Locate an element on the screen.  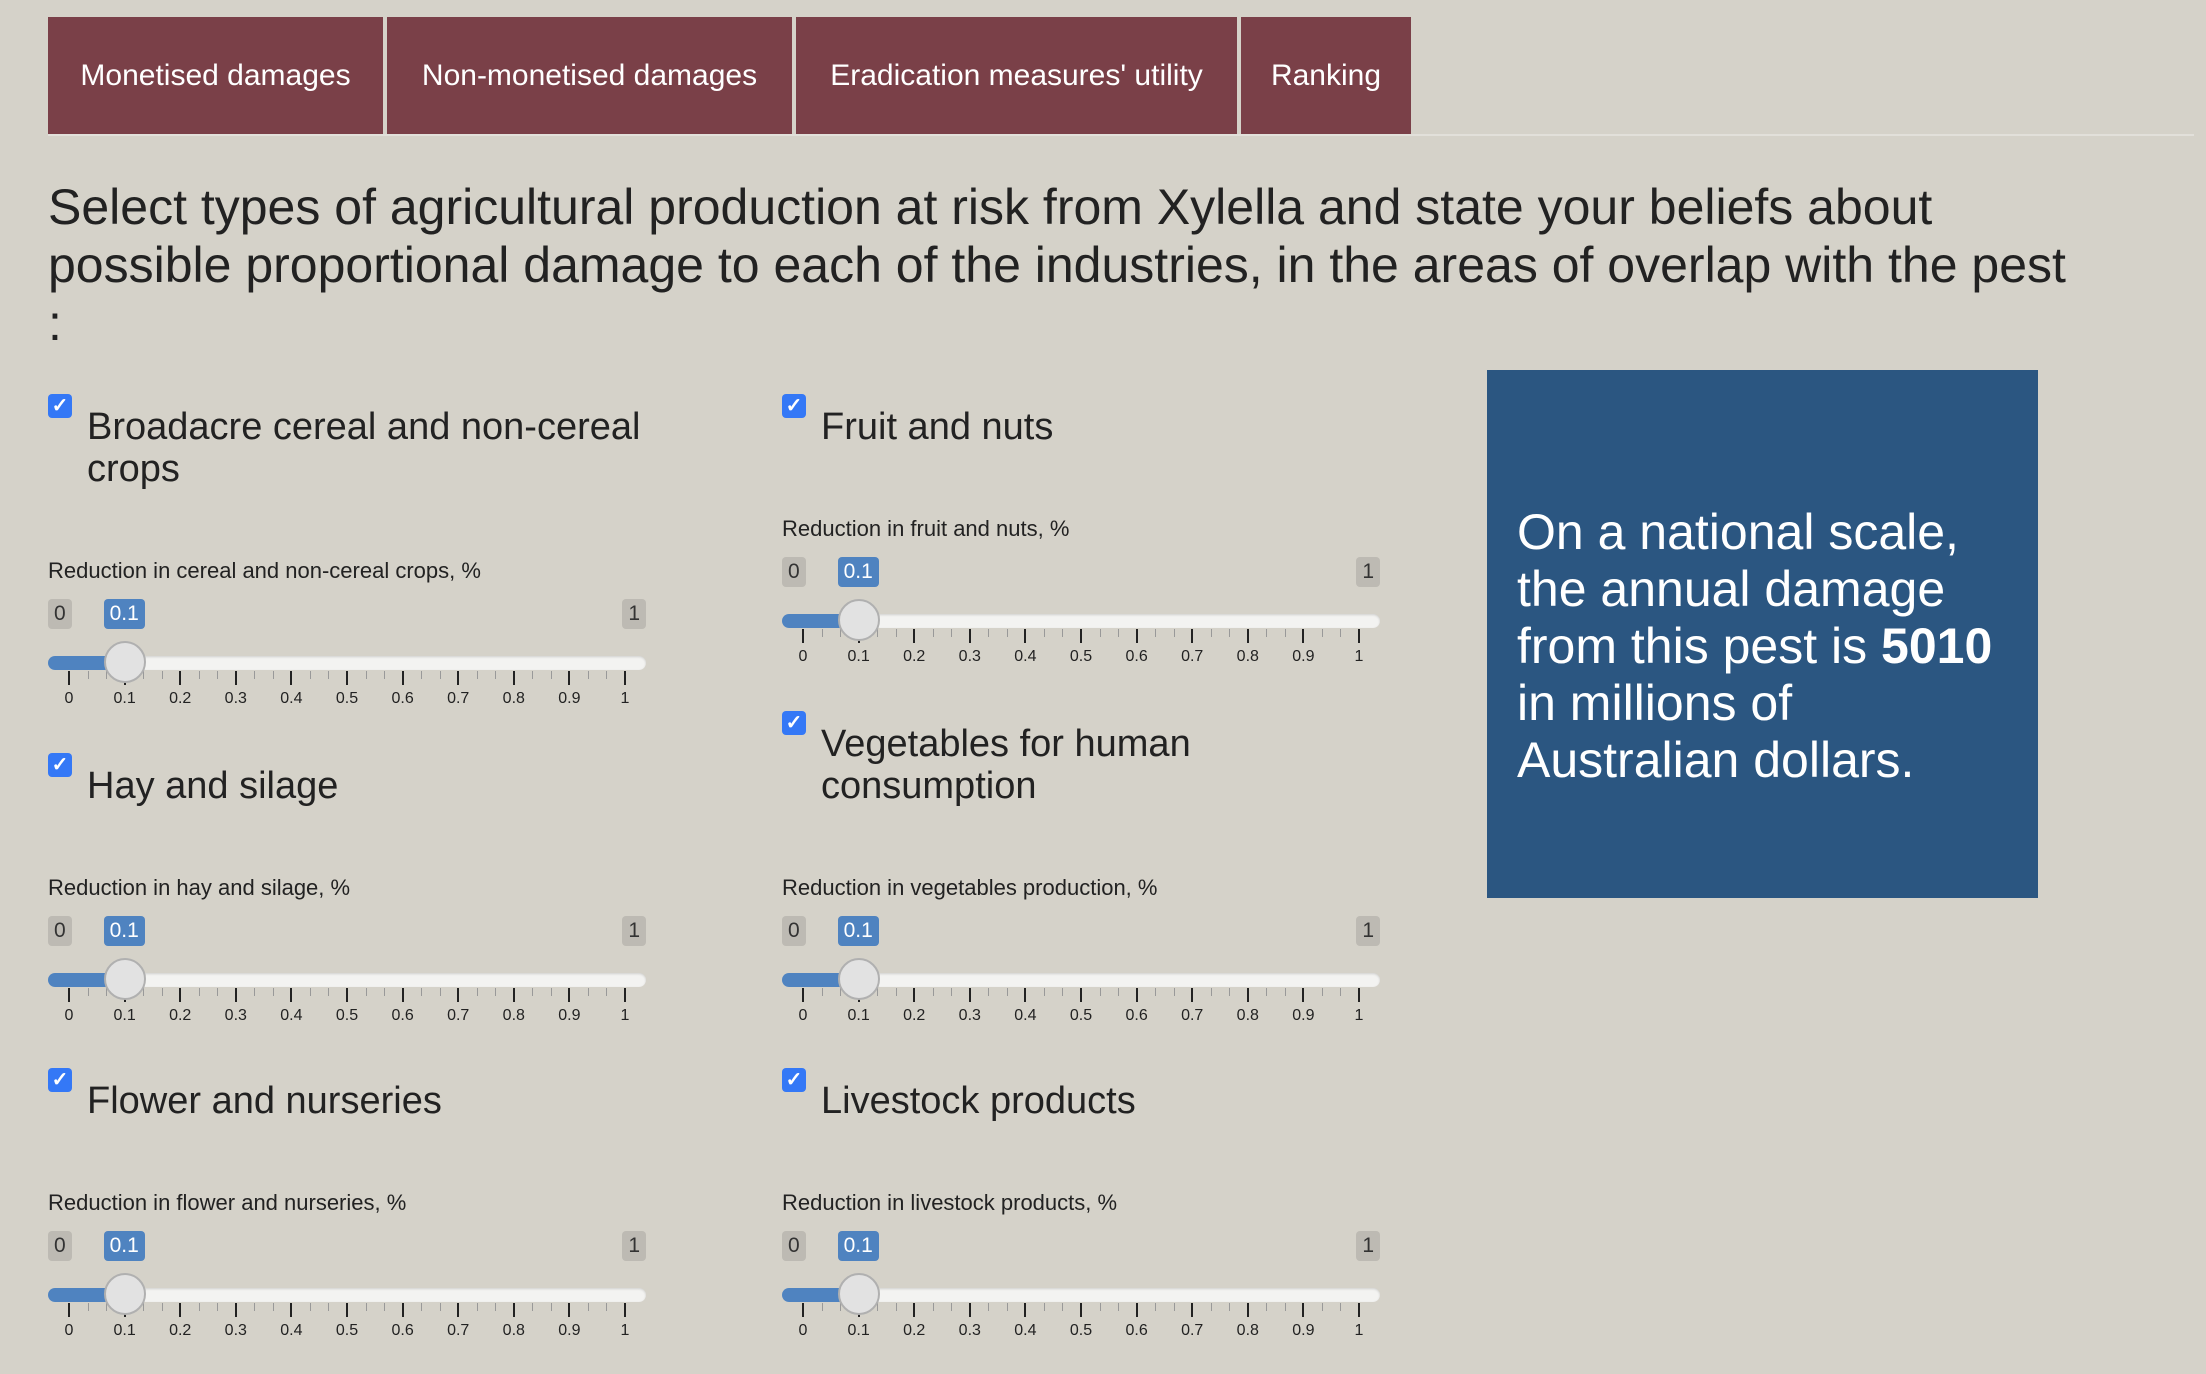
tick-label: 1 is located at coordinates (1359, 656).